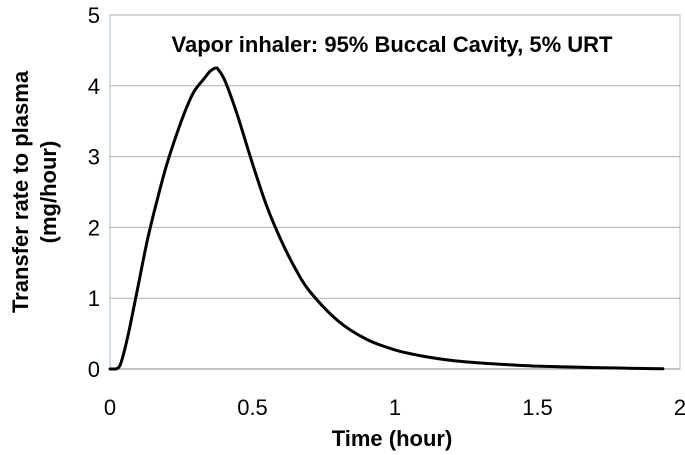 The image size is (685, 455). I want to click on y-tick-label: 2, so click(94, 227).